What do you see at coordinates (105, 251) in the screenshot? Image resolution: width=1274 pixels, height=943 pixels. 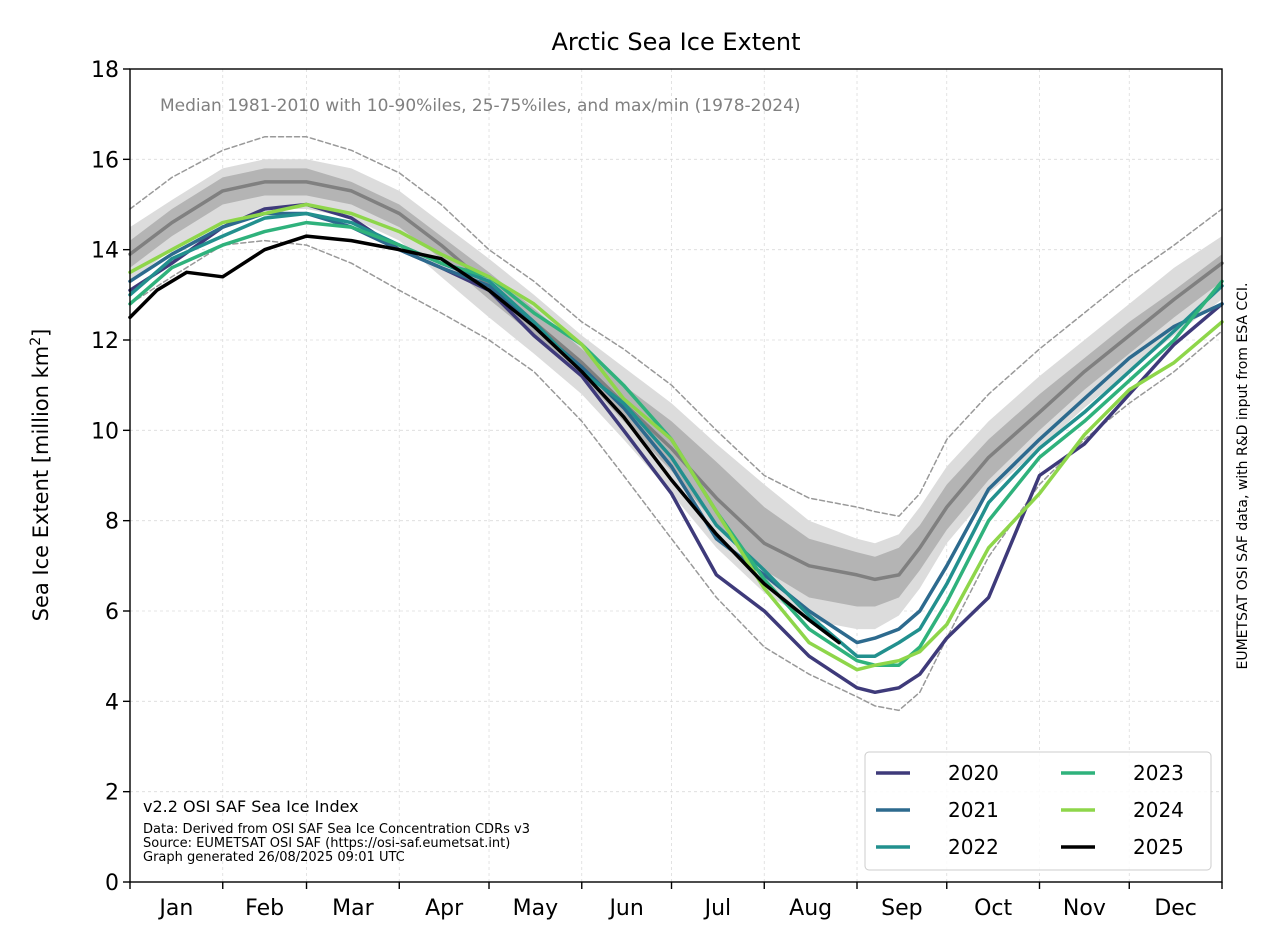 I see `y-tick-label-7: 14` at bounding box center [105, 251].